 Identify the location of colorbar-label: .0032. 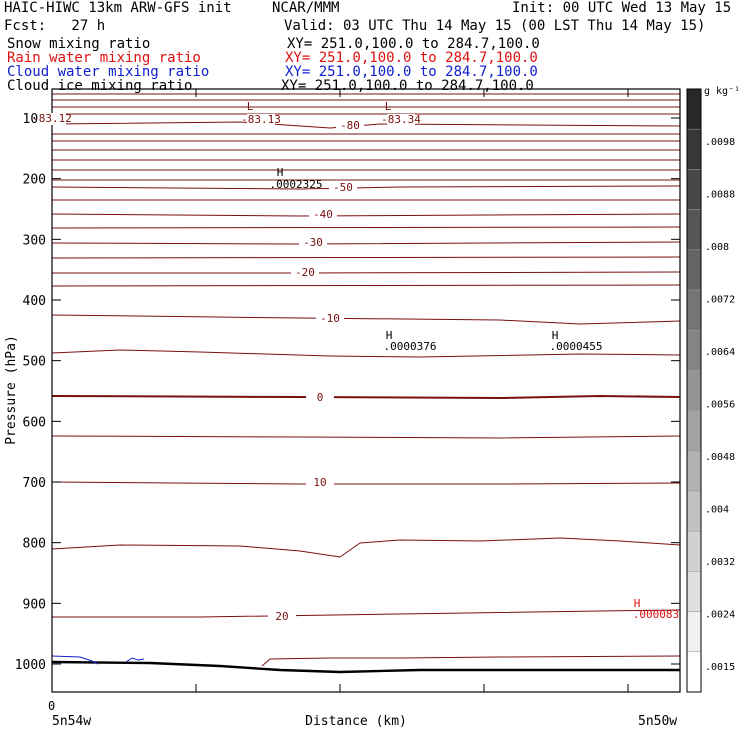
(720, 562).